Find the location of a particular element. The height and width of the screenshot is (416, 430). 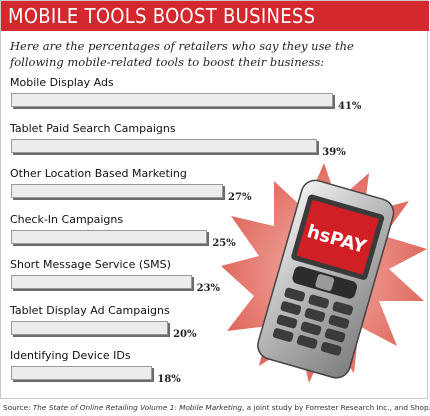

value-label: 27% is located at coordinates (240, 197).